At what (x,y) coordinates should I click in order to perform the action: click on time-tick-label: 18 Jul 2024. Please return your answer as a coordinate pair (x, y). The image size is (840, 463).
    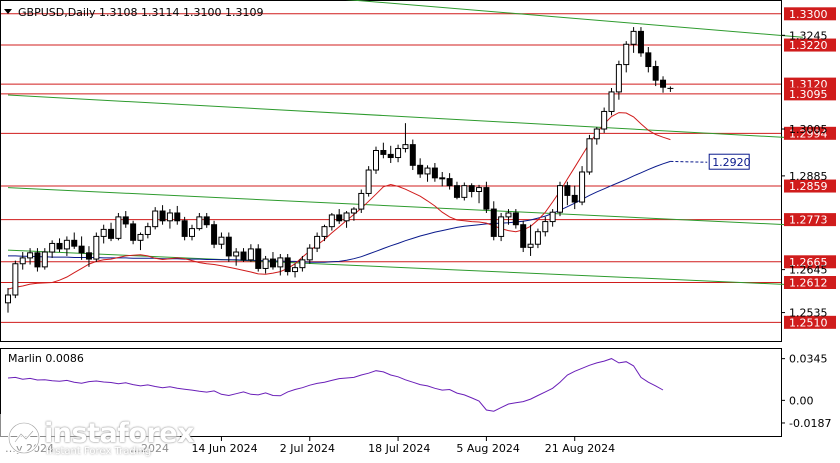
    Looking at the image, I should click on (399, 448).